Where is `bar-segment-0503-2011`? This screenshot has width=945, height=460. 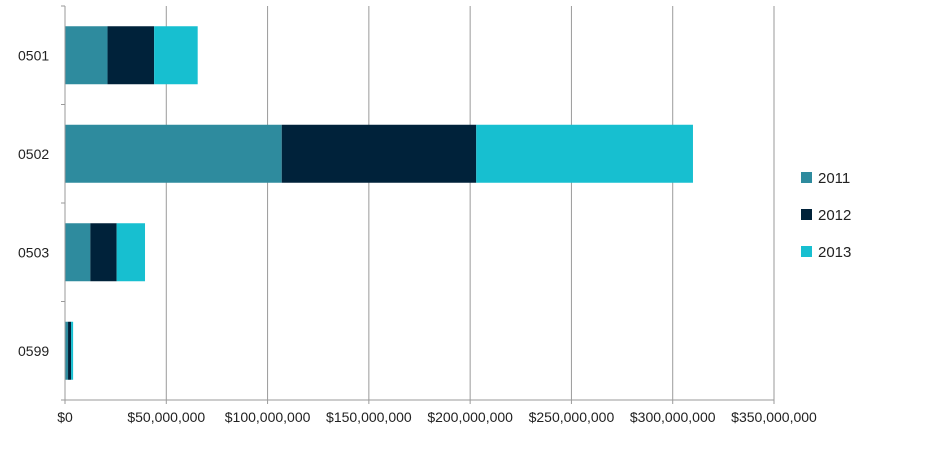
bar-segment-0503-2011 is located at coordinates (78, 252).